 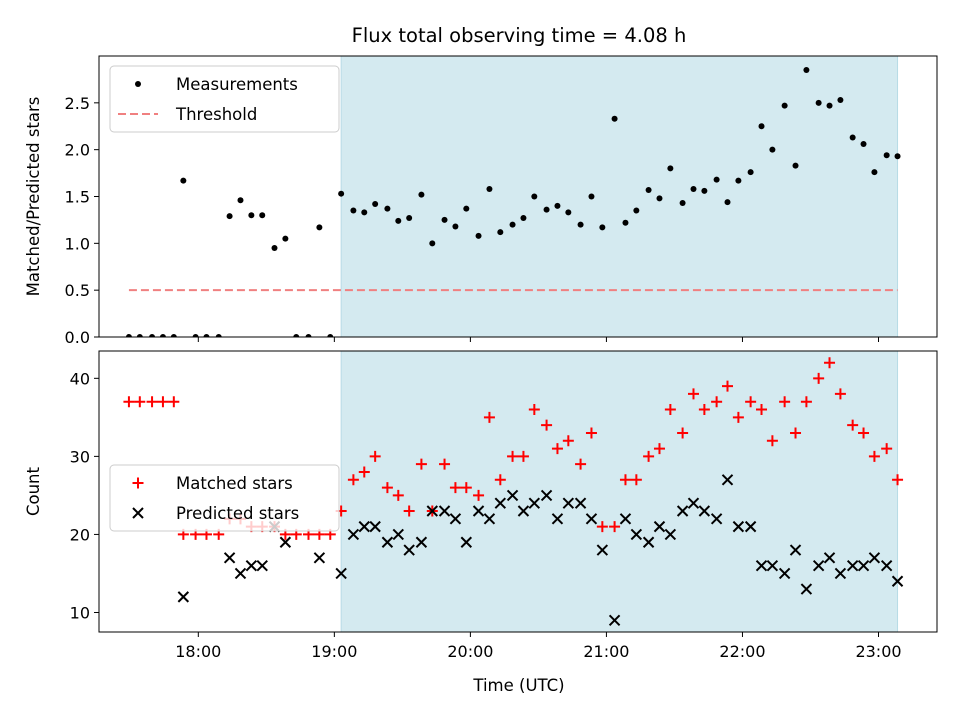 I want to click on y-tick-label: 2.0, so click(x=77, y=150).